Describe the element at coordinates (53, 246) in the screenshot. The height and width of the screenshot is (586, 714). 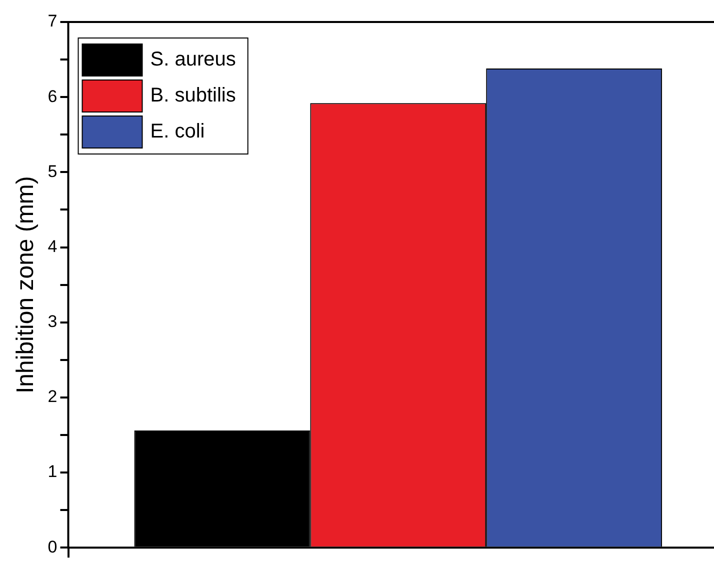
I see `y-tick-label: 4` at that location.